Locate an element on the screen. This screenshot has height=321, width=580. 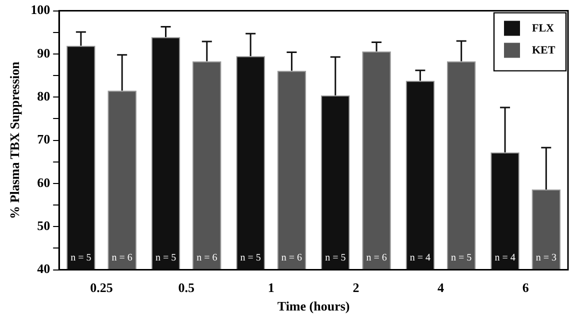
annotation: n = 3 is located at coordinates (546, 258).